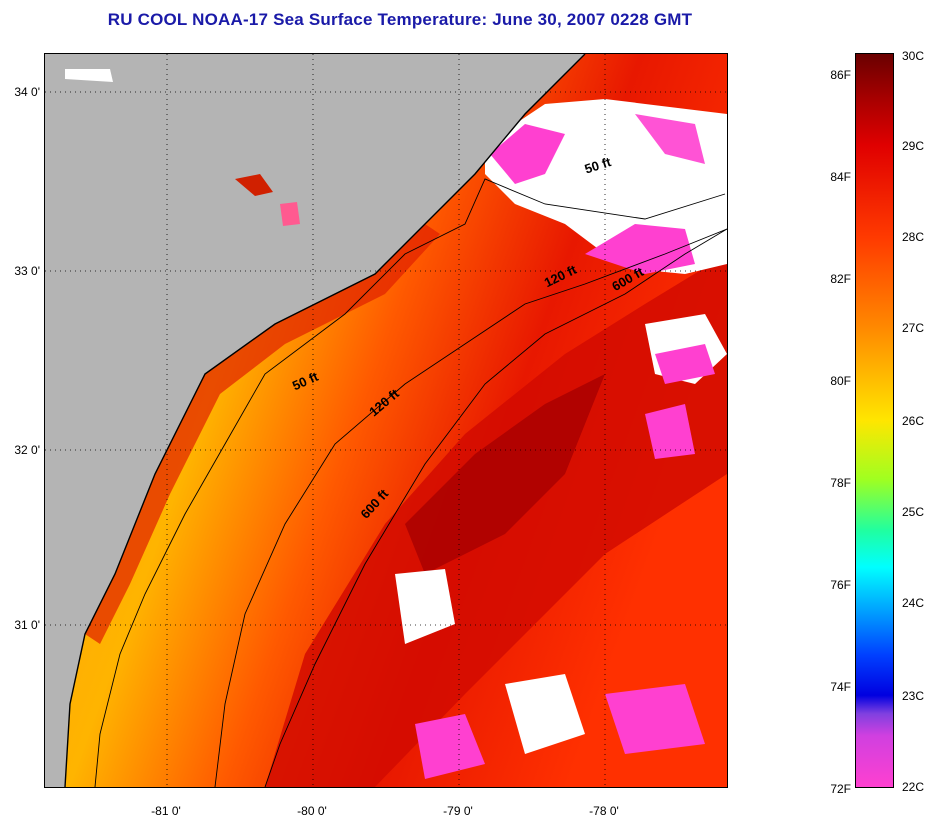 The height and width of the screenshot is (818, 936). Describe the element at coordinates (312, 811) in the screenshot. I see `longitude-label-80: -80 0'` at that location.